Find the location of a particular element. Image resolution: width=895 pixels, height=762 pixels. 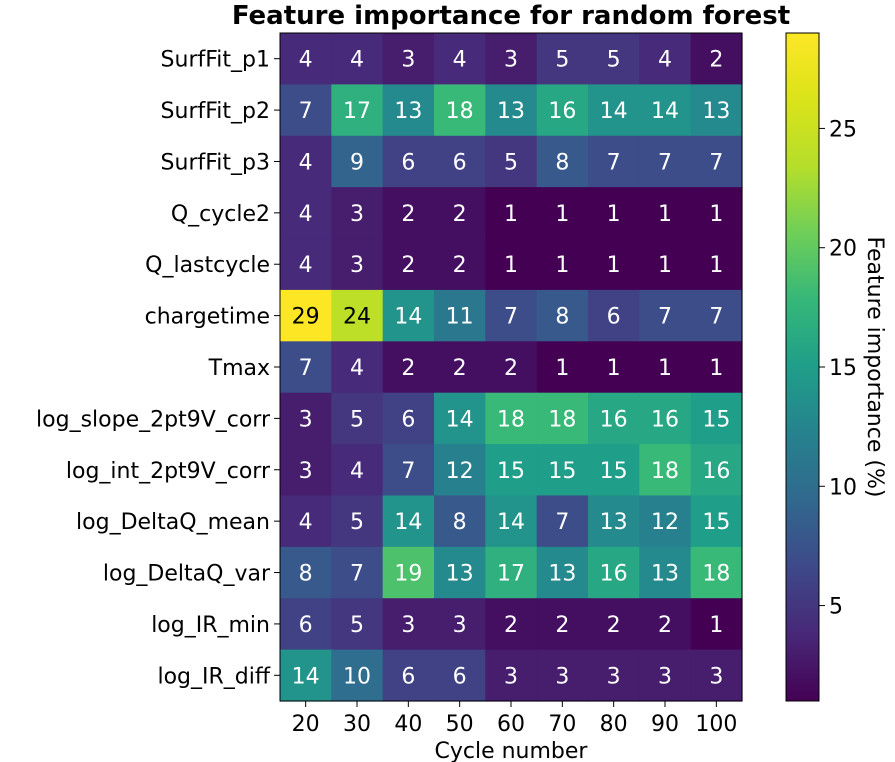

y-tick-label: Q_cycle2 is located at coordinates (220, 214).